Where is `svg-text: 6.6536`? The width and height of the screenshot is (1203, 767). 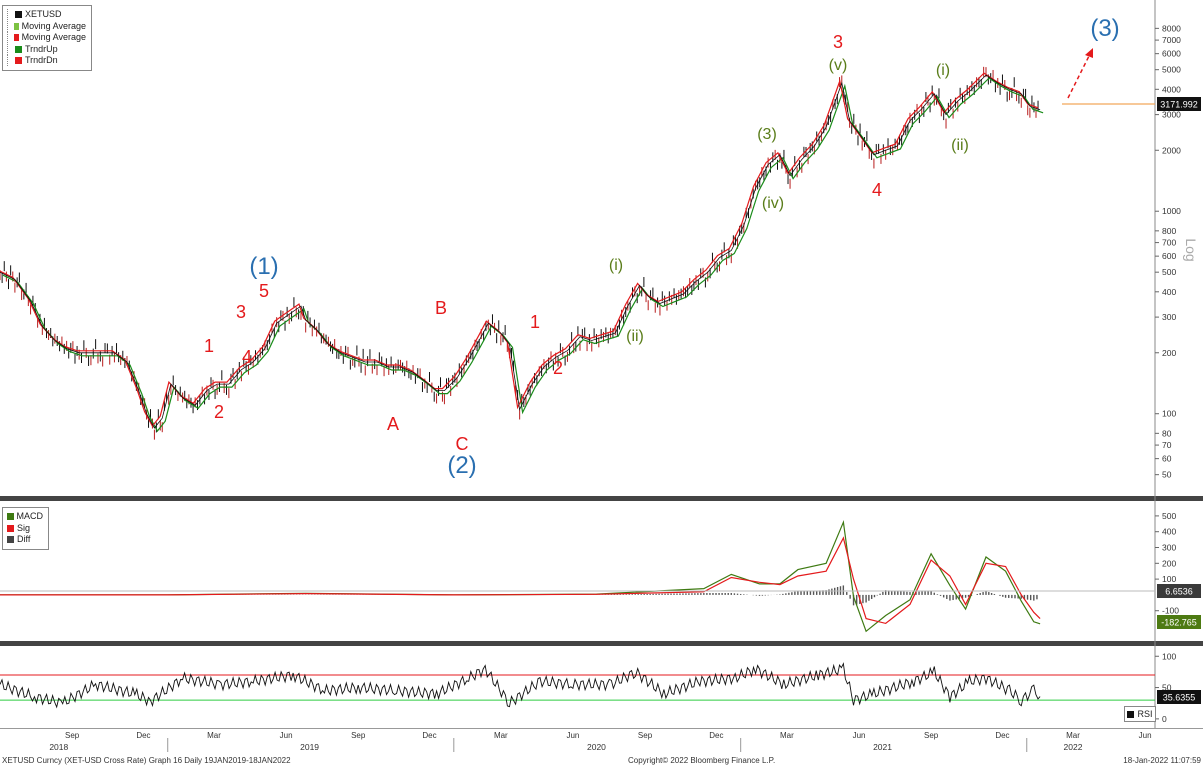 svg-text: 6.6536 is located at coordinates (1179, 592).